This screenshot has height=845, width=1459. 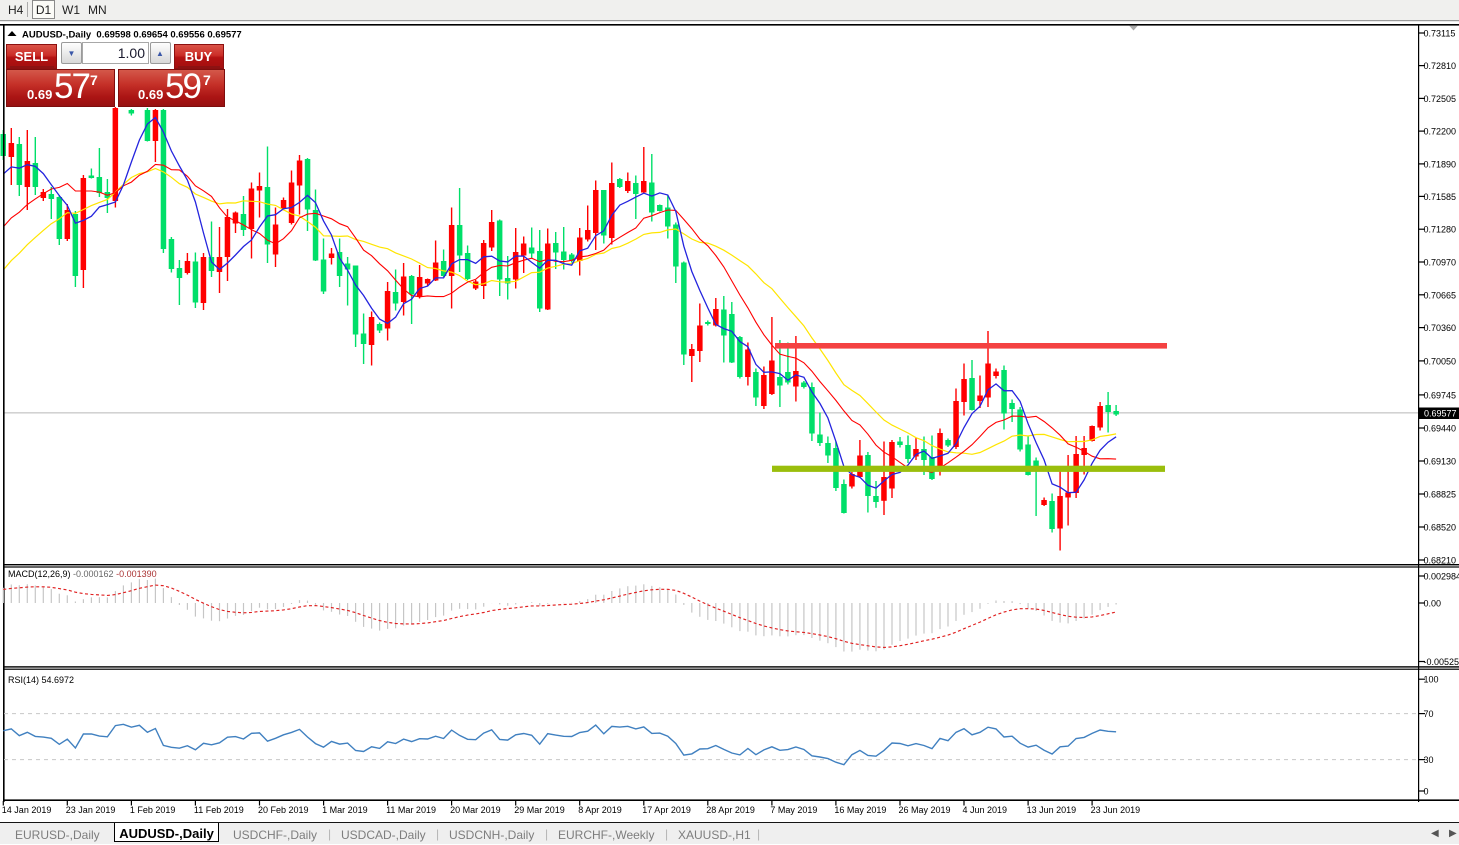 I want to click on svg-text: 0.002984, so click(x=1441, y=577).